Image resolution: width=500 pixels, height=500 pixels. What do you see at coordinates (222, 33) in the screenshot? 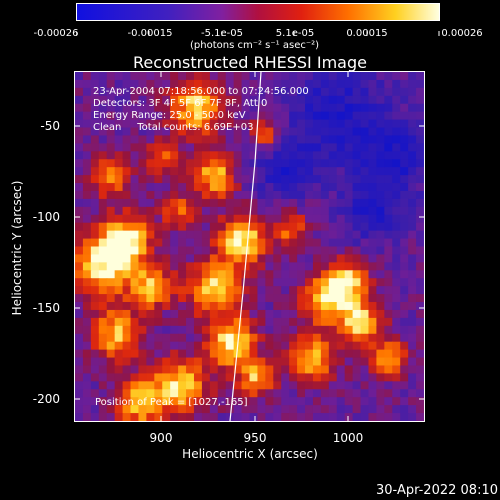
I see `colorbar-tick-label: -5.1e-05` at bounding box center [222, 33].